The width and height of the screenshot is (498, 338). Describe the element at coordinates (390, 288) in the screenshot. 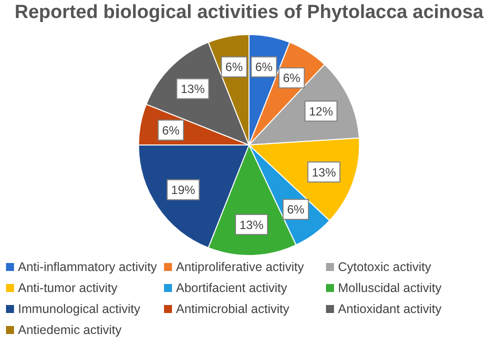

I see `legend-label: Molluscidal activity` at that location.